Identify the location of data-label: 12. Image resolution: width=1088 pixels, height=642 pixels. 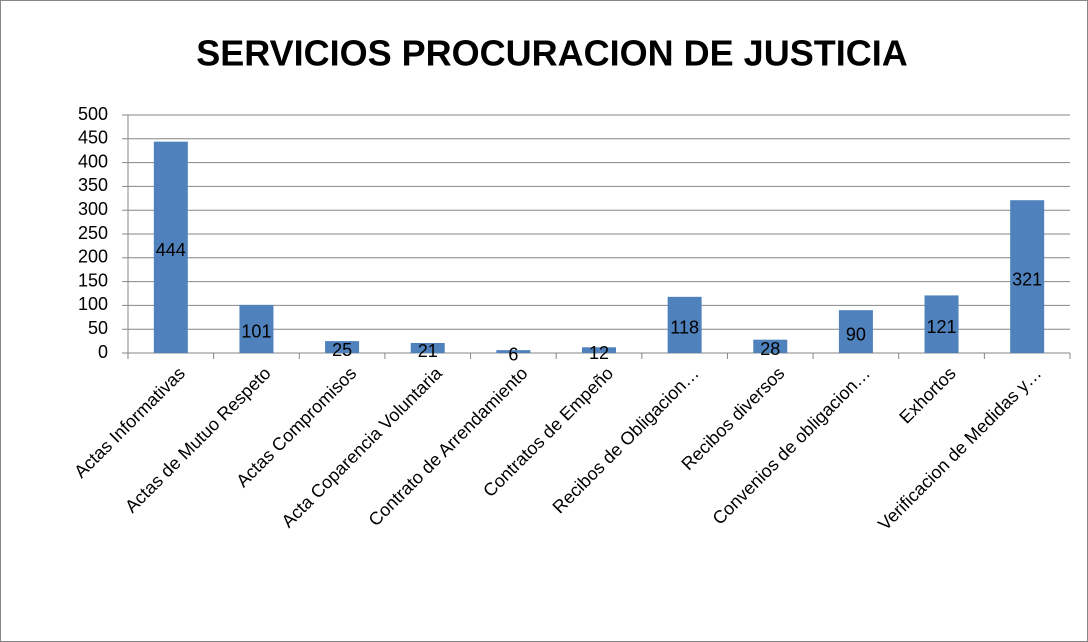
(599, 353).